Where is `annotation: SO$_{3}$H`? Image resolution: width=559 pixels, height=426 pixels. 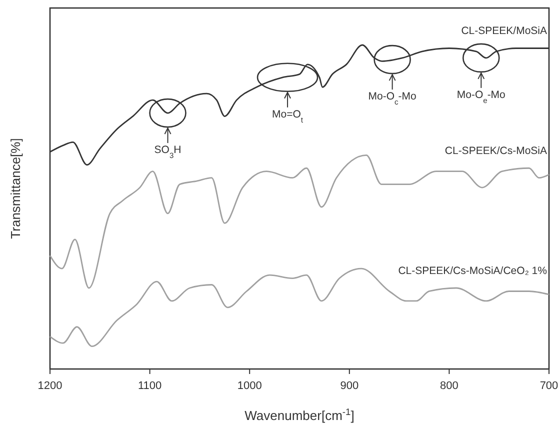
annotation: SO$_{3}$H is located at coordinates (168, 152).